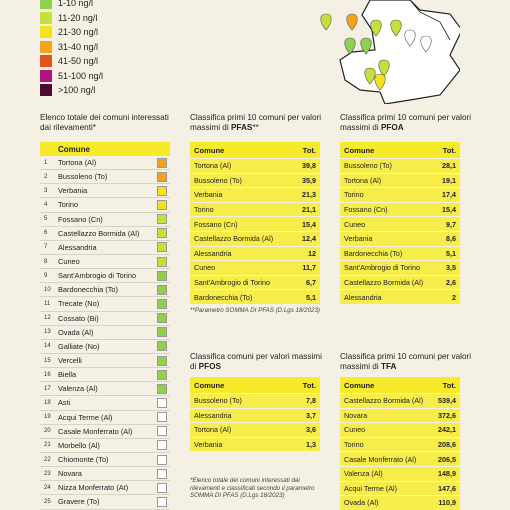 The width and height of the screenshot is (510, 510). I want to click on table-row: Alessandria 3,7, so click(255, 415).